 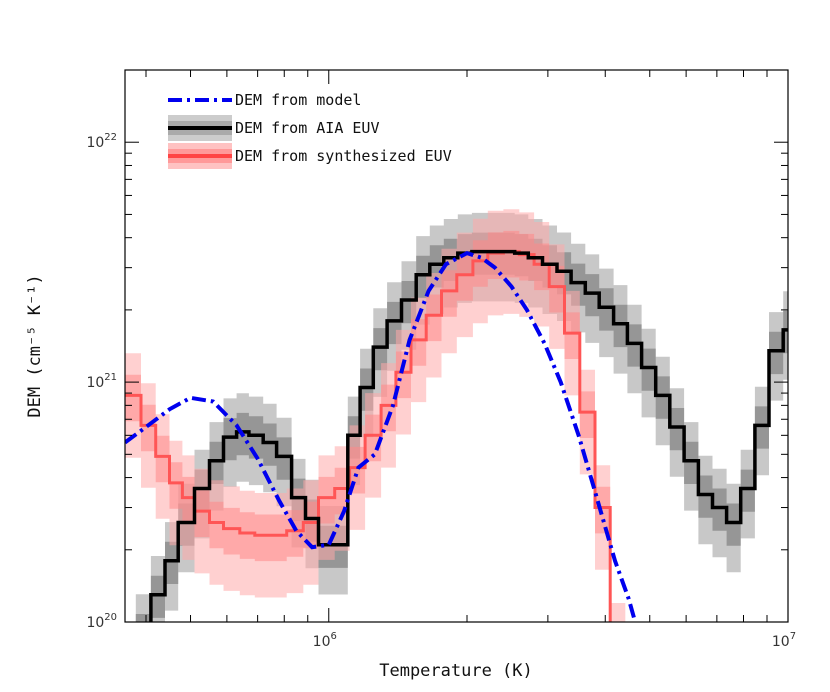 What do you see at coordinates (101, 141) in the screenshot?
I see `y-tick-label: 1022` at bounding box center [101, 141].